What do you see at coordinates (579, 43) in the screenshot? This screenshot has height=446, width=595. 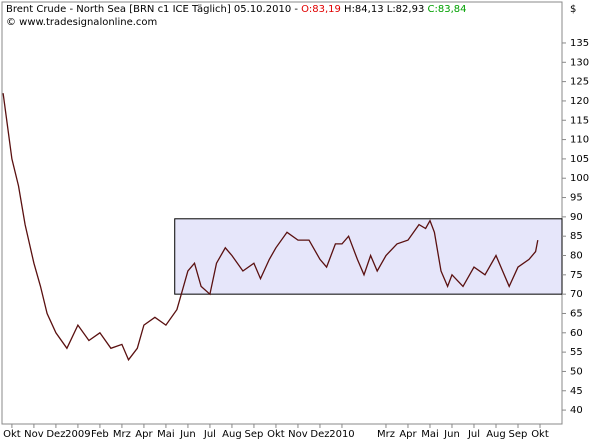 I see `y-tick-label: 135` at bounding box center [579, 43].